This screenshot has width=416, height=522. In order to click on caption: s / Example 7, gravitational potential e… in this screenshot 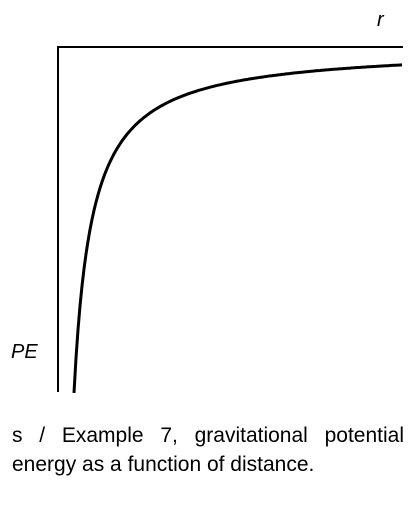, I will do `click(208, 450)`.